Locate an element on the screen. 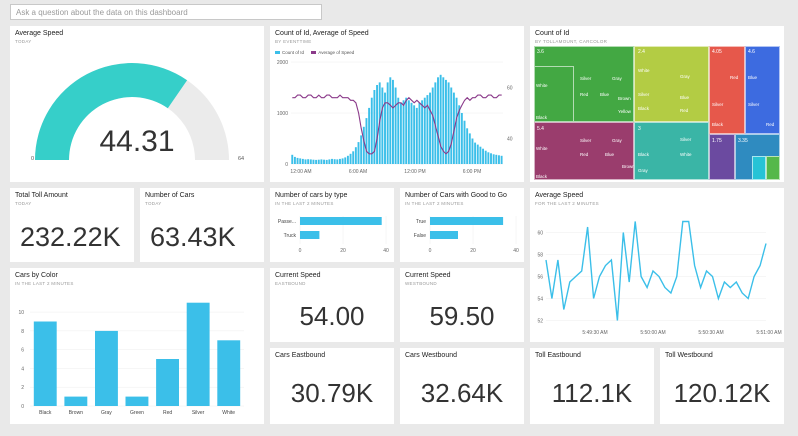  tile-title: Count of Id is located at coordinates (552, 33).